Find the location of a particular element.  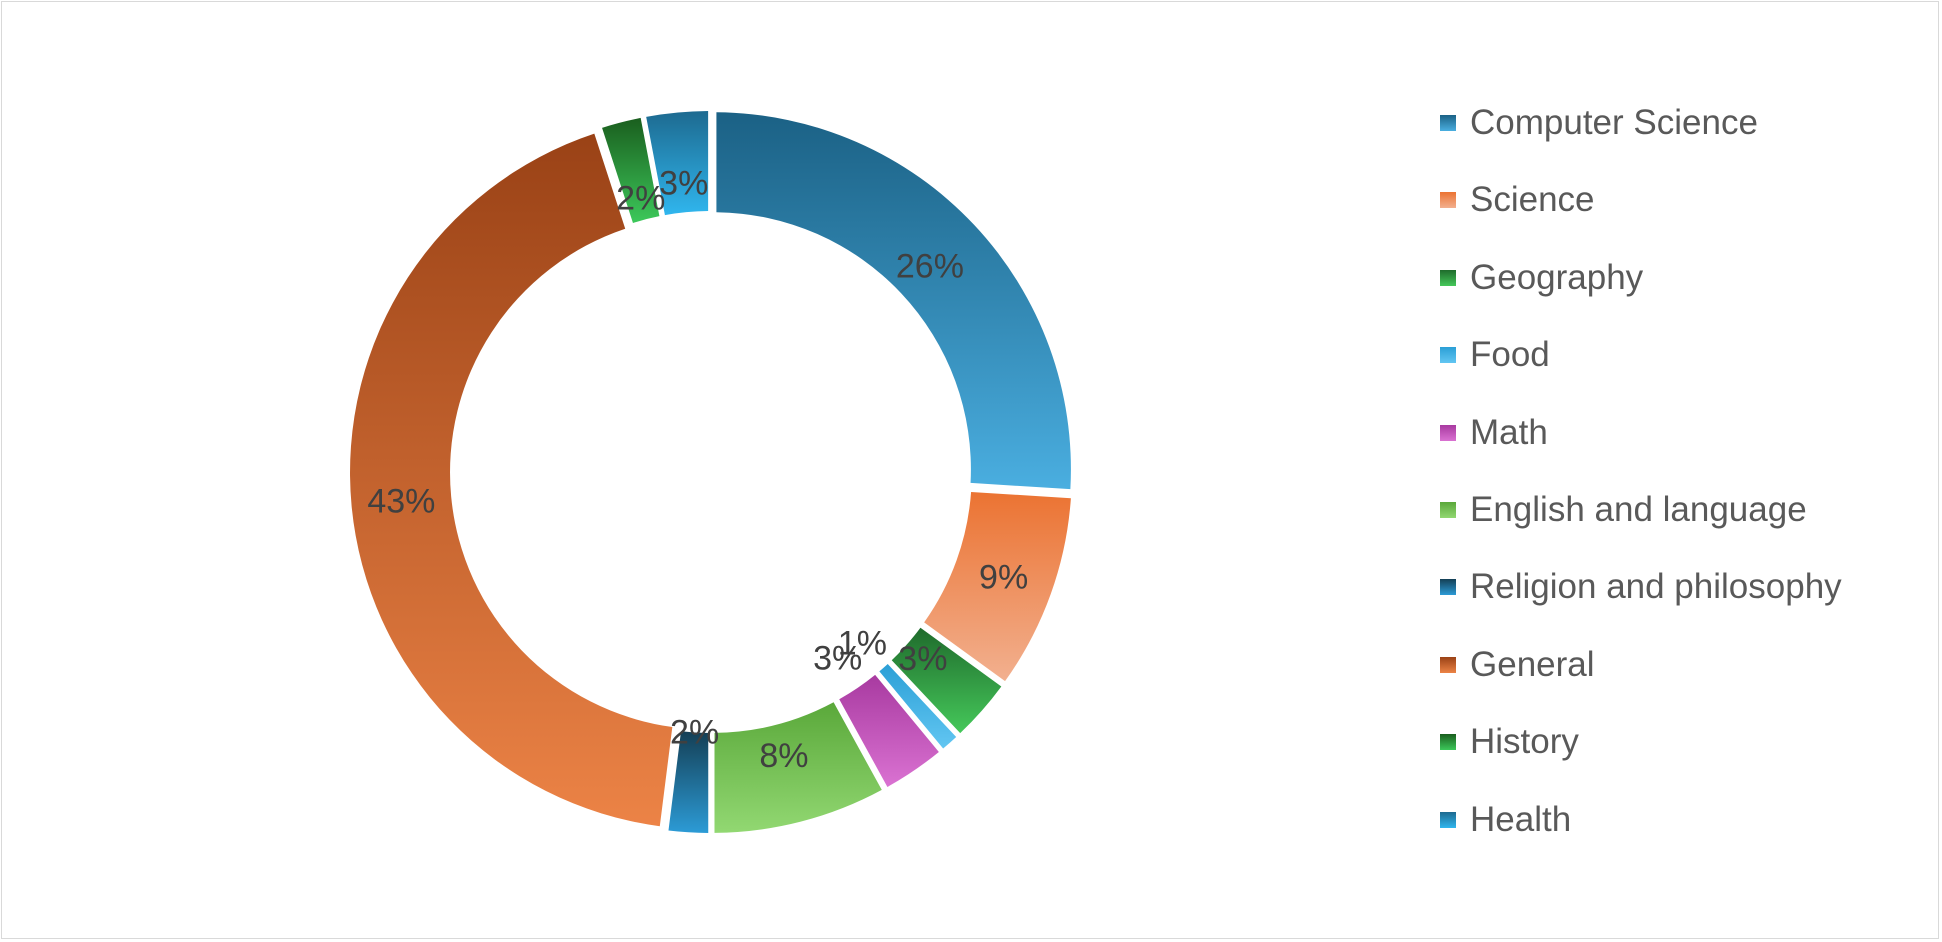

data-label-english-and-language: 8% is located at coordinates (783, 756).